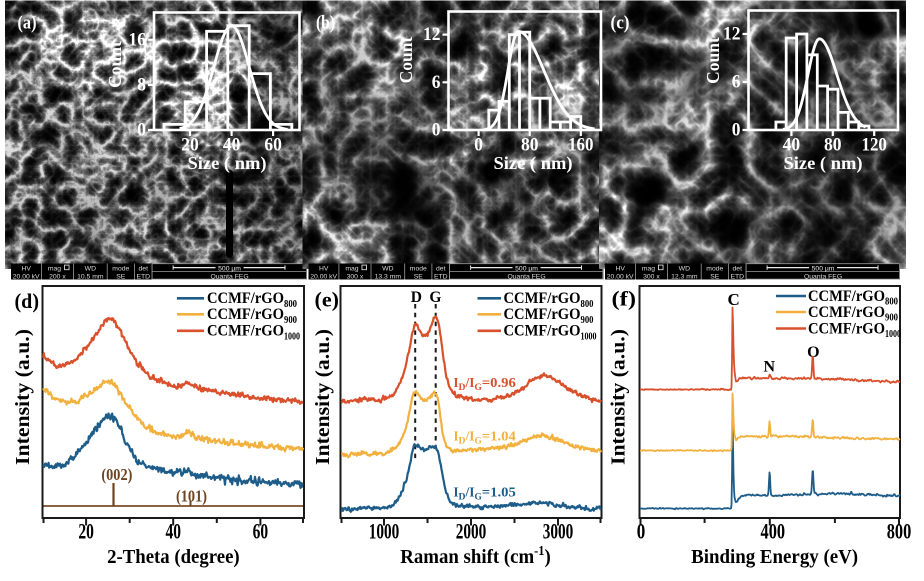 The height and width of the screenshot is (581, 924). What do you see at coordinates (435, 297) in the screenshot?
I see `svg-text: G` at bounding box center [435, 297].